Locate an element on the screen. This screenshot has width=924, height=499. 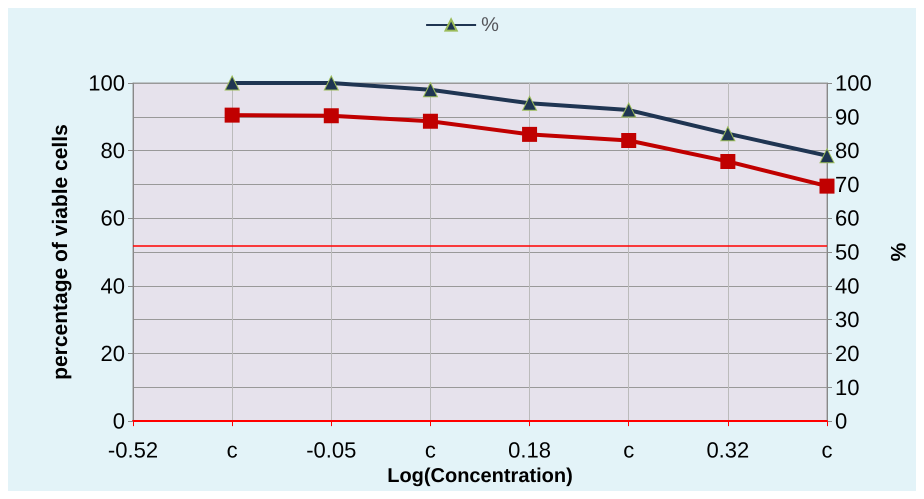
y-tick-label: 20 is located at coordinates (112, 353).